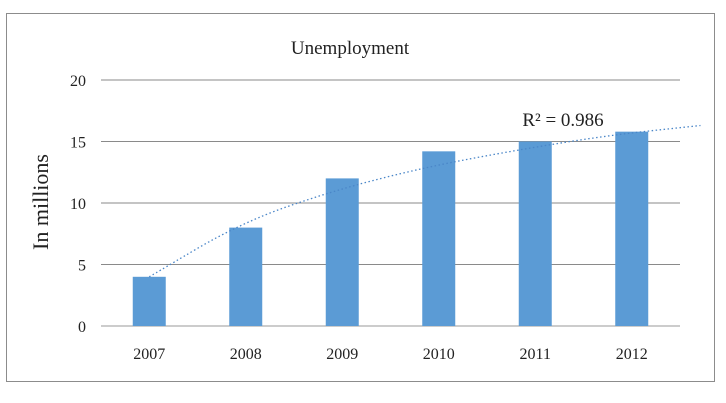 Image resolution: width=726 pixels, height=403 pixels. What do you see at coordinates (439, 354) in the screenshot?
I see `x-tick-label: 2010` at bounding box center [439, 354].